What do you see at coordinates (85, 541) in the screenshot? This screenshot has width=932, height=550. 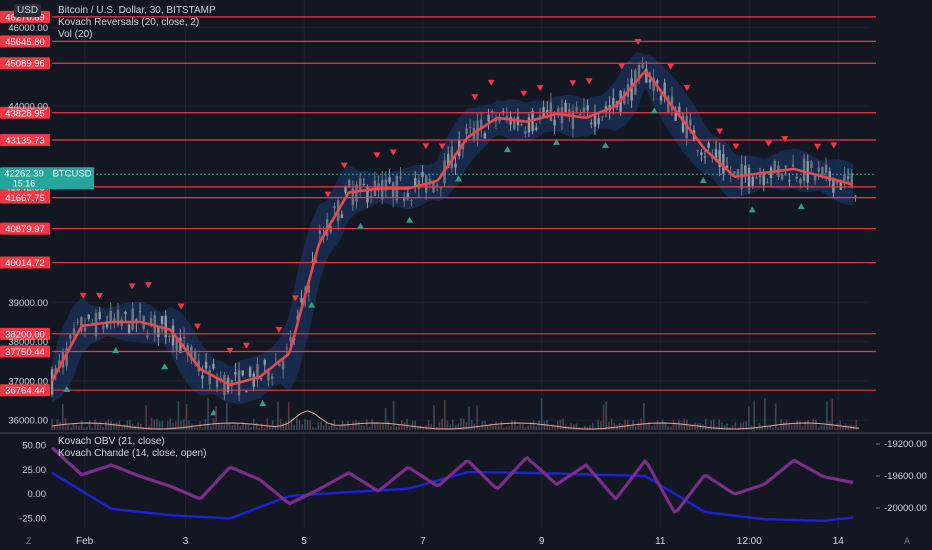 I see `time-axis-tick: Feb` at bounding box center [85, 541].